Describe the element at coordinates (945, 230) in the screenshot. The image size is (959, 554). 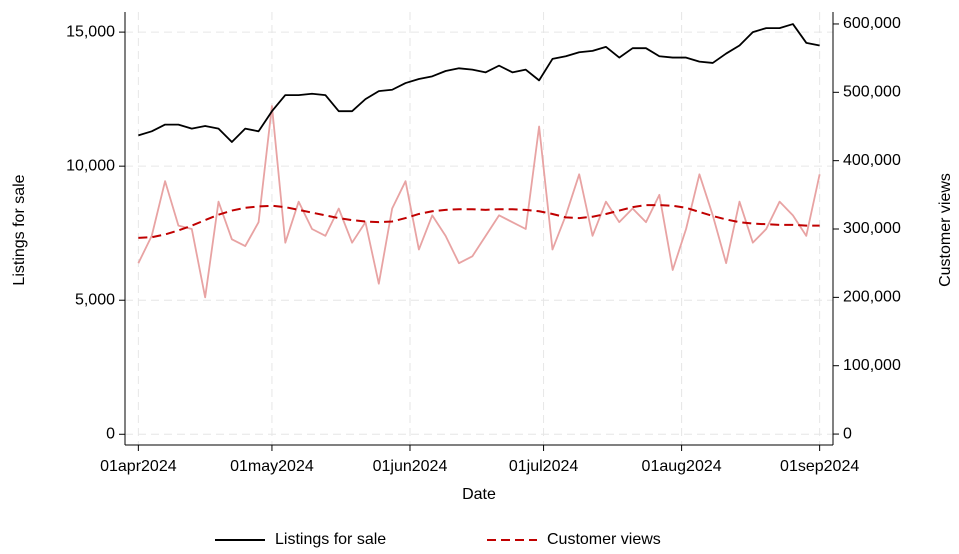
I see `y2-axis-label: Customer views` at that location.